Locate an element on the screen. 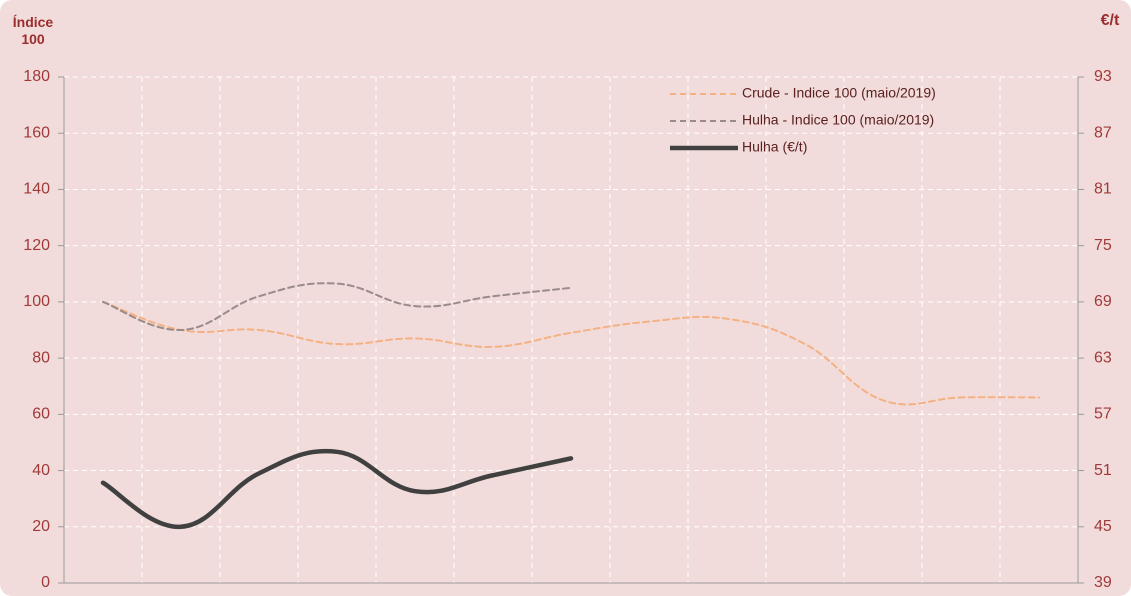 Image resolution: width=1131 pixels, height=596 pixels. y-axis-title: Índice 100 is located at coordinates (33, 30).